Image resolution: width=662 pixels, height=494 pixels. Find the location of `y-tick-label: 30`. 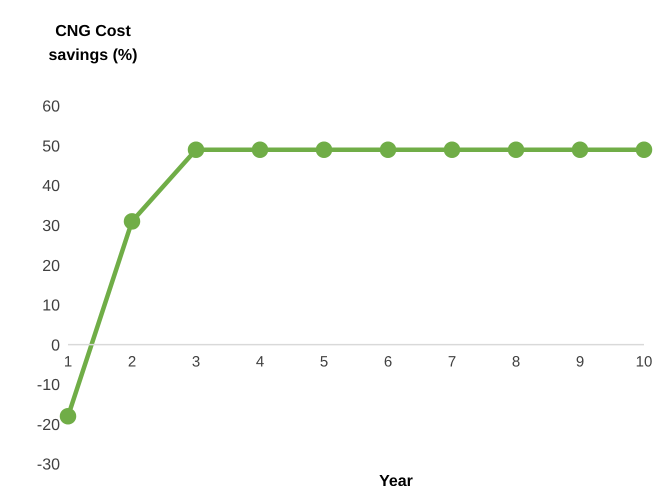

y-tick-label: 30 is located at coordinates (51, 227).